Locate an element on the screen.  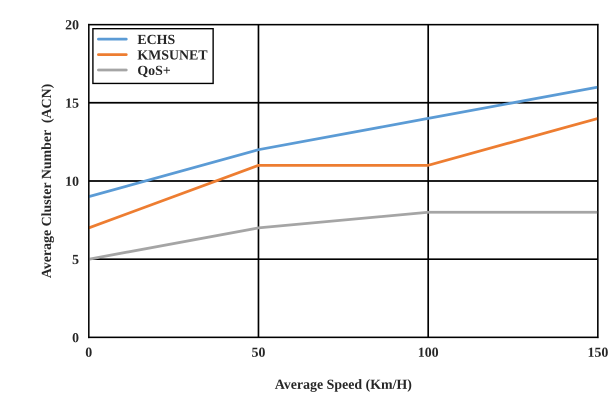
x-tick-label: 150 is located at coordinates (598, 352).